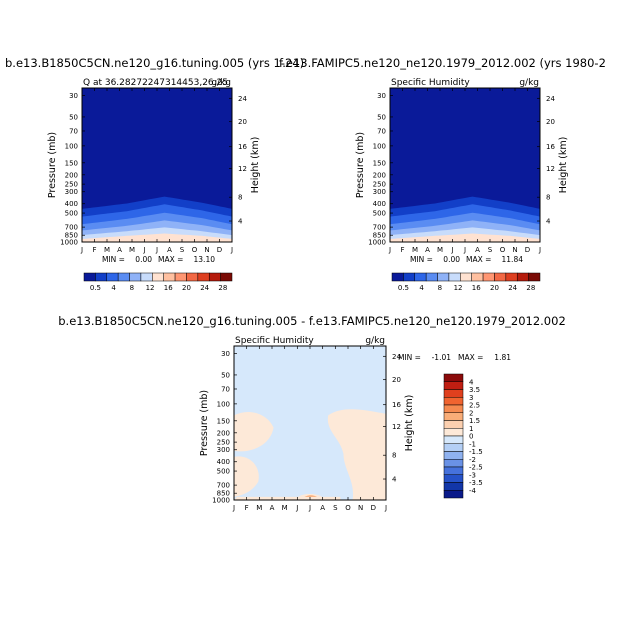  Describe the element at coordinates (240, 198) in the screenshot. I see `y-right-tick-label: 8` at that location.